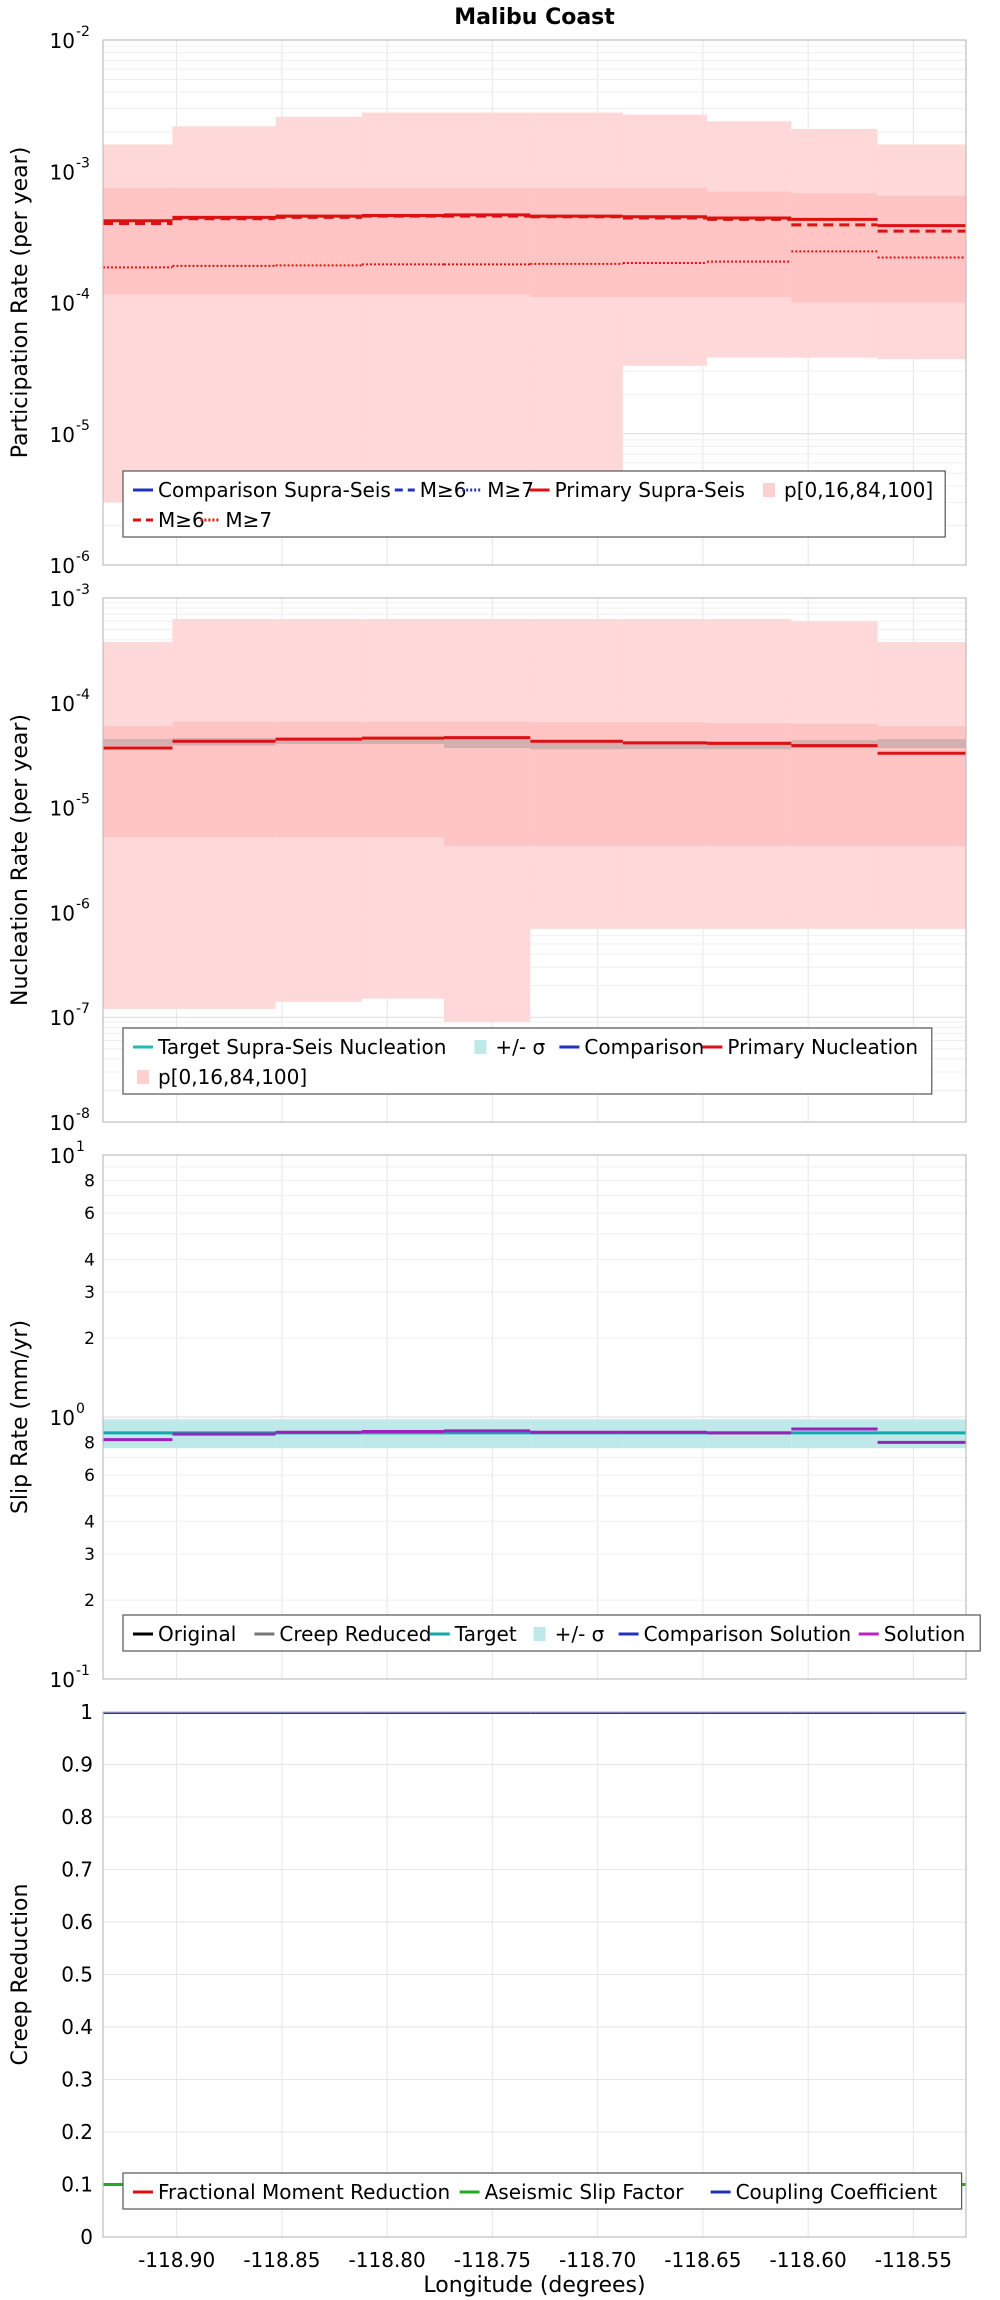  Describe the element at coordinates (597, 2260) in the screenshot. I see `x-tick-label: -118.70` at that location.